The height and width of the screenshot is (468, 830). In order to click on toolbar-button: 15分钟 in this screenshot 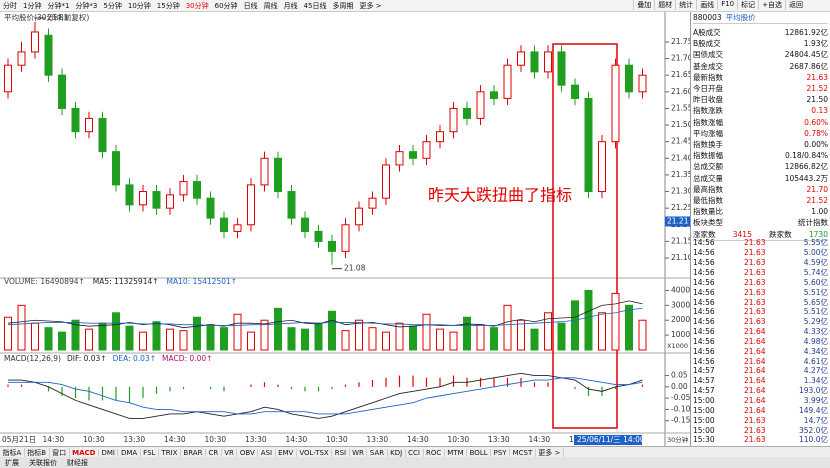, I will do `click(168, 5)`.